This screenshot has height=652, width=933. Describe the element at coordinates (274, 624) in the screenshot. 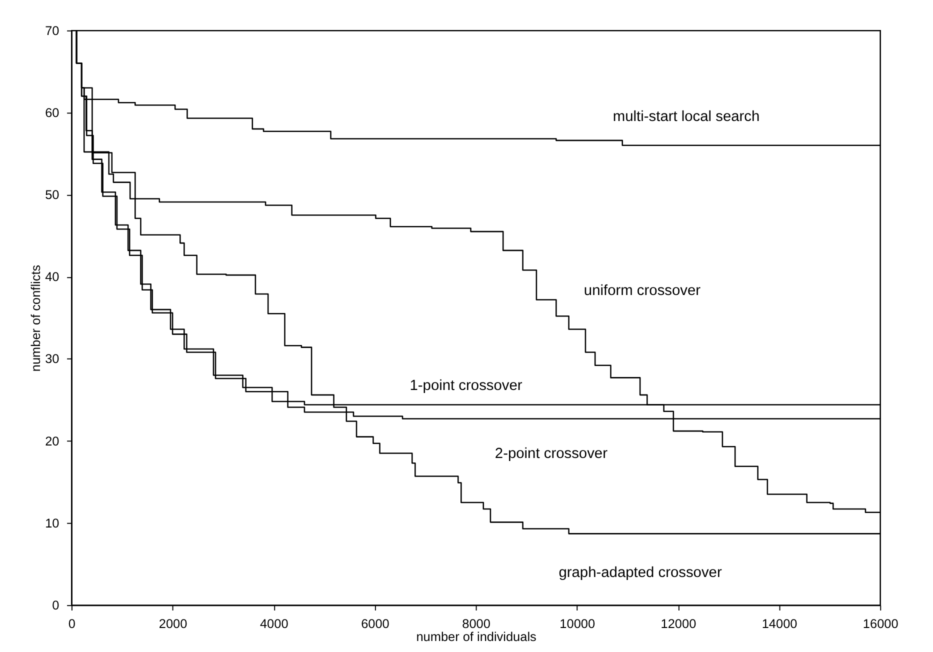

I see `x-tick-label: 4000` at that location.